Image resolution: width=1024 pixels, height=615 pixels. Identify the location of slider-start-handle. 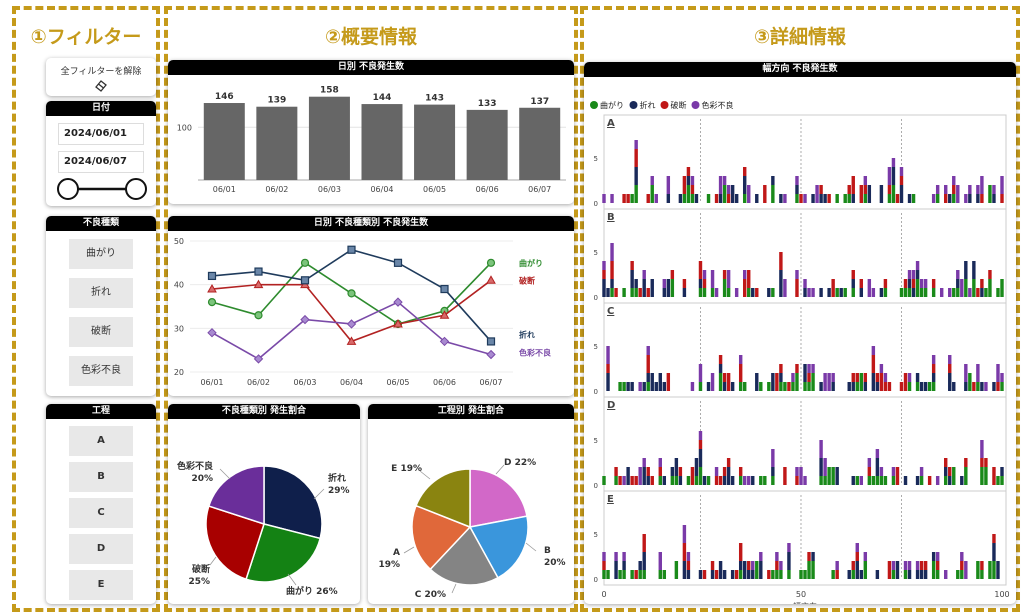
(68, 189).